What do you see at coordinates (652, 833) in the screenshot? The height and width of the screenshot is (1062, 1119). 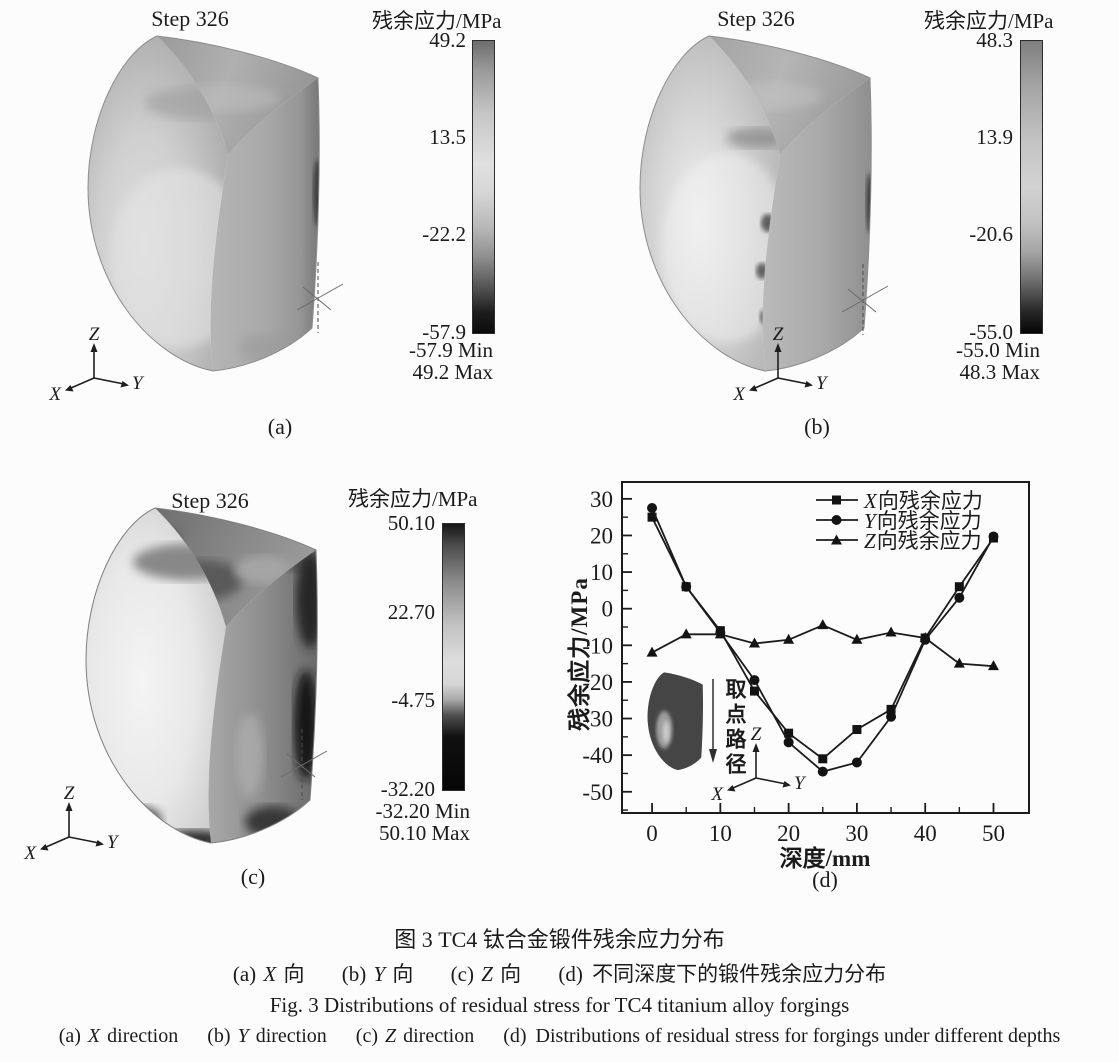 I see `x-tick-label: 0` at bounding box center [652, 833].